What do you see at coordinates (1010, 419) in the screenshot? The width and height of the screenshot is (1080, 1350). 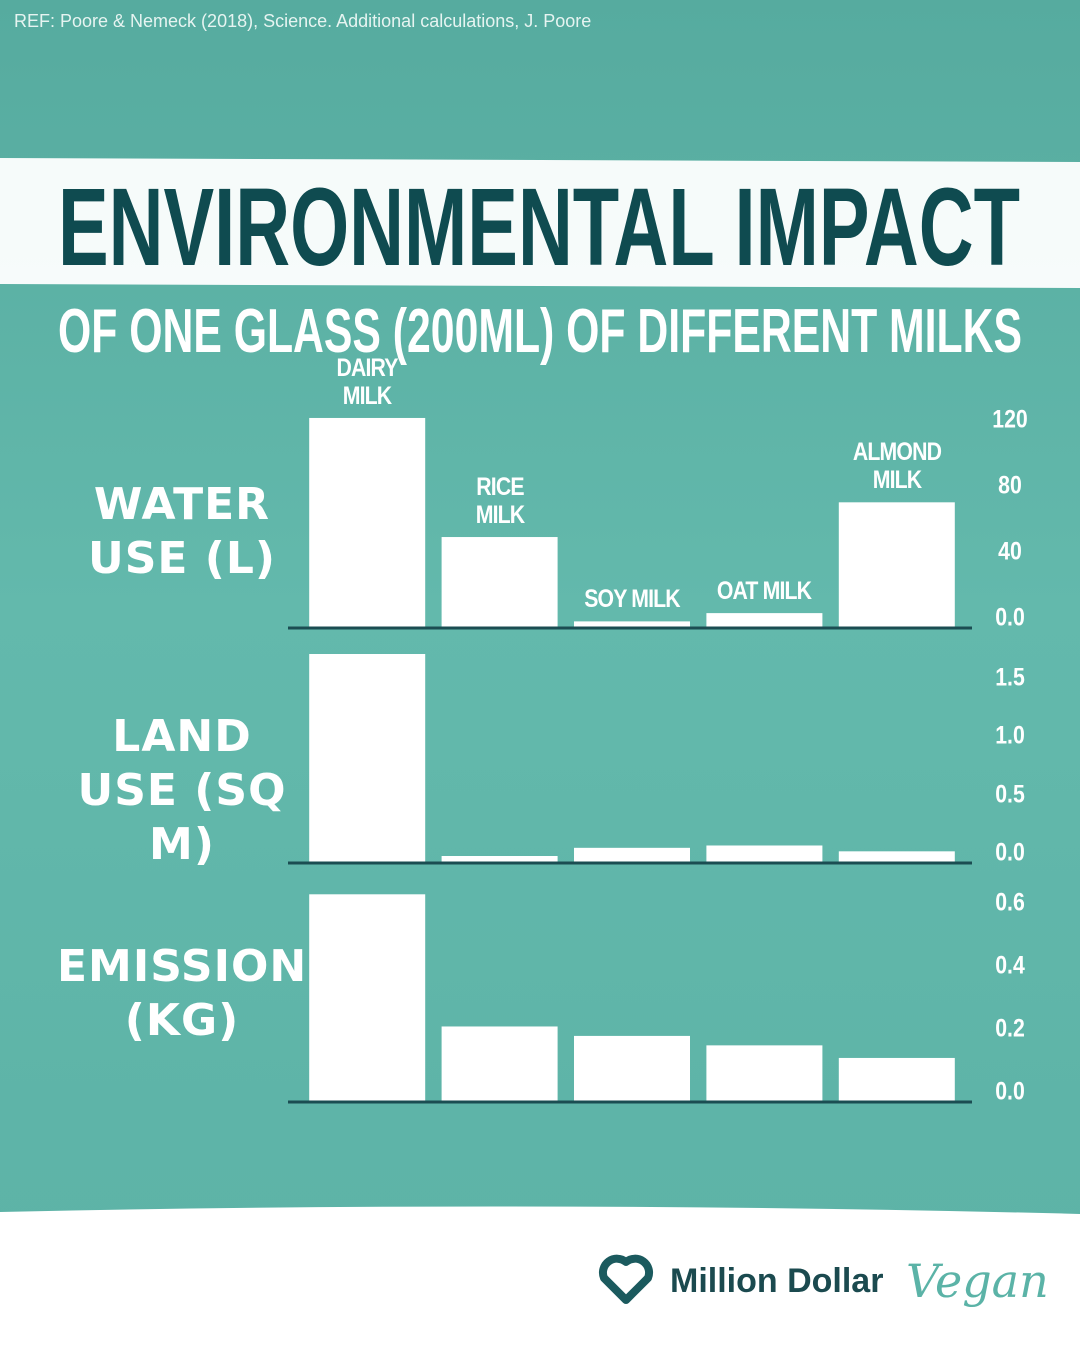 I see `y-tick-label: 120` at bounding box center [1010, 419].